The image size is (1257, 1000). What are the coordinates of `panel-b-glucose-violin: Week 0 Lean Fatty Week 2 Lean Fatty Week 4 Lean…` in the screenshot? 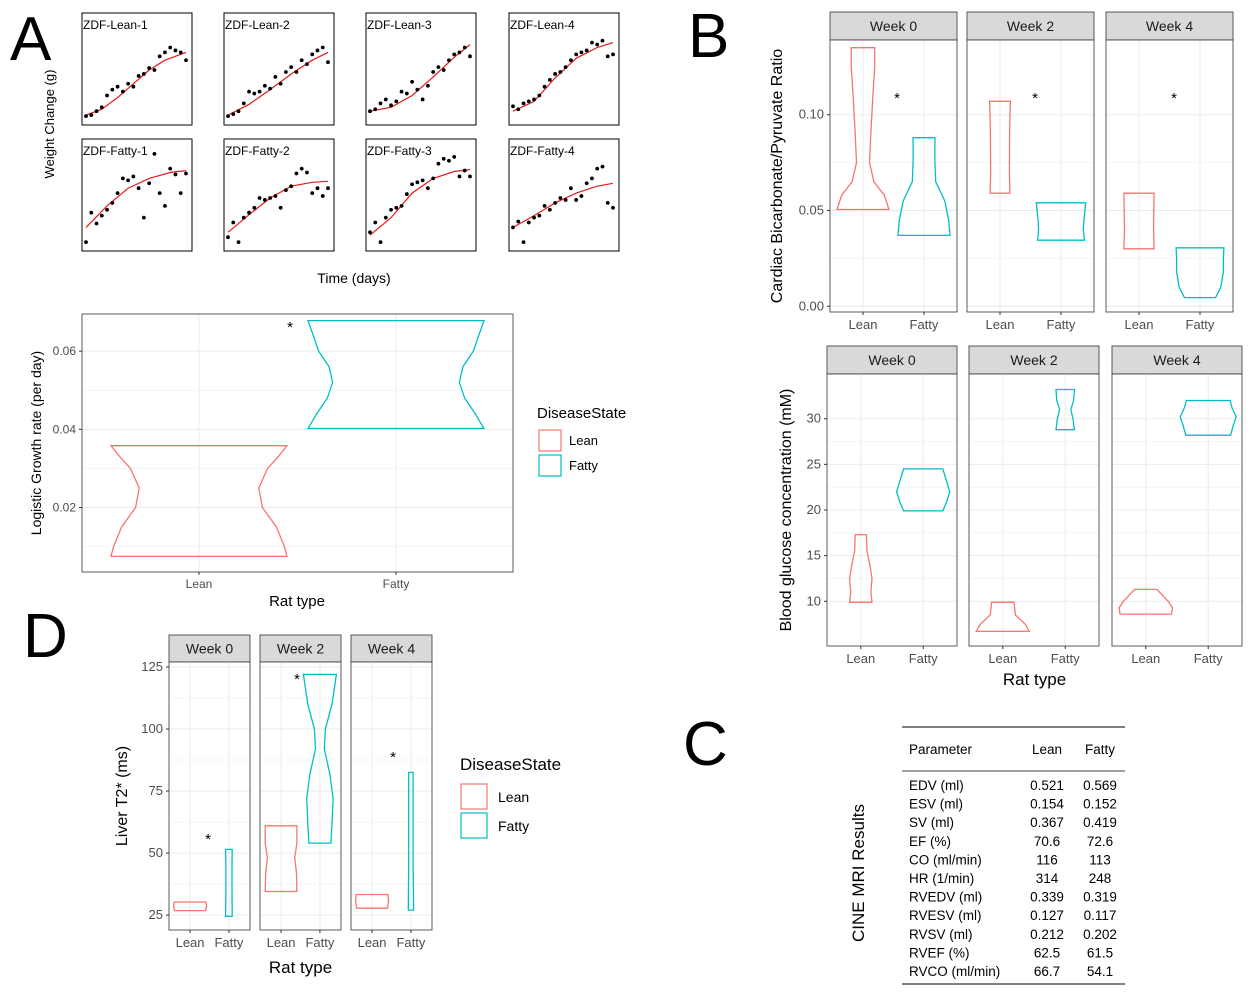 It's located at (1010, 517).